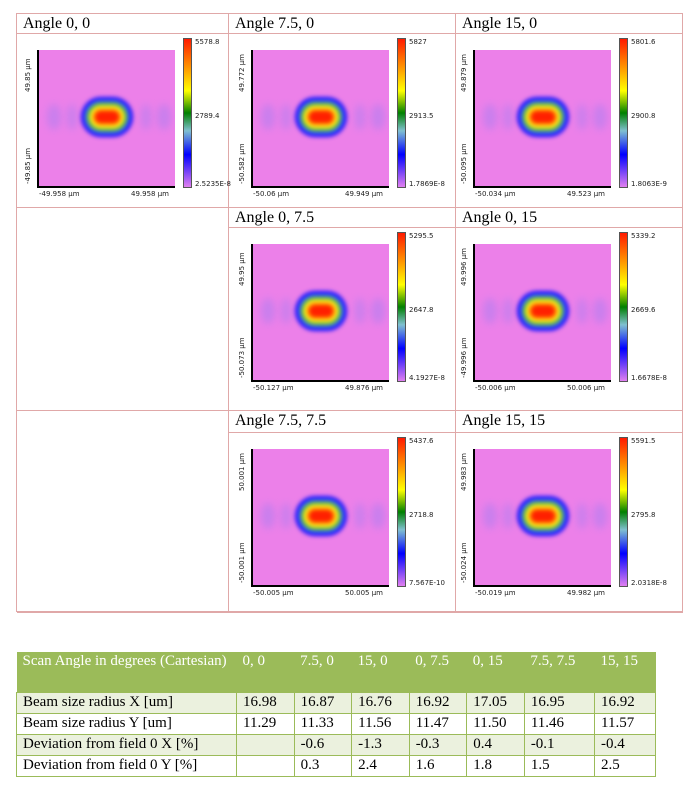  What do you see at coordinates (495, 745) in the screenshot?
I see `table-cell: 0.4` at bounding box center [495, 745].